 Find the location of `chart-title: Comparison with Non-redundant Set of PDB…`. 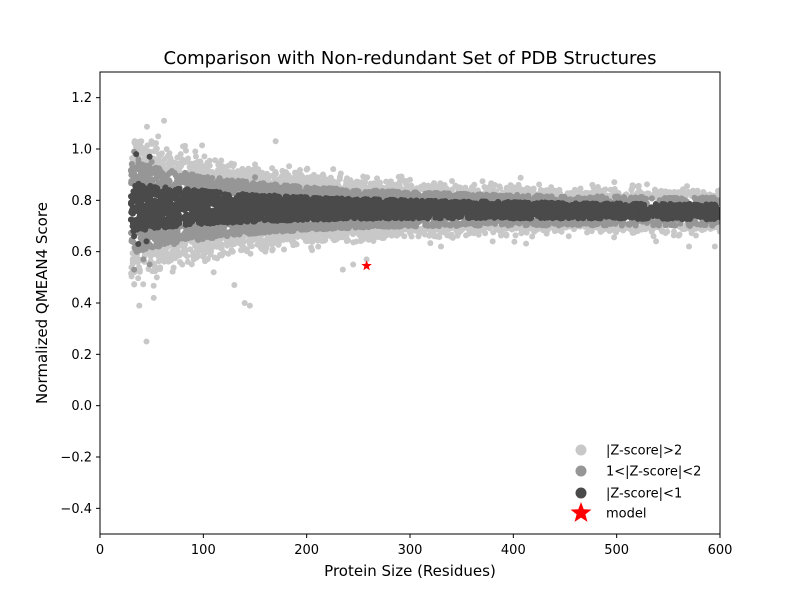

chart-title: Comparison with Non-redundant Set of PDB… is located at coordinates (410, 58).